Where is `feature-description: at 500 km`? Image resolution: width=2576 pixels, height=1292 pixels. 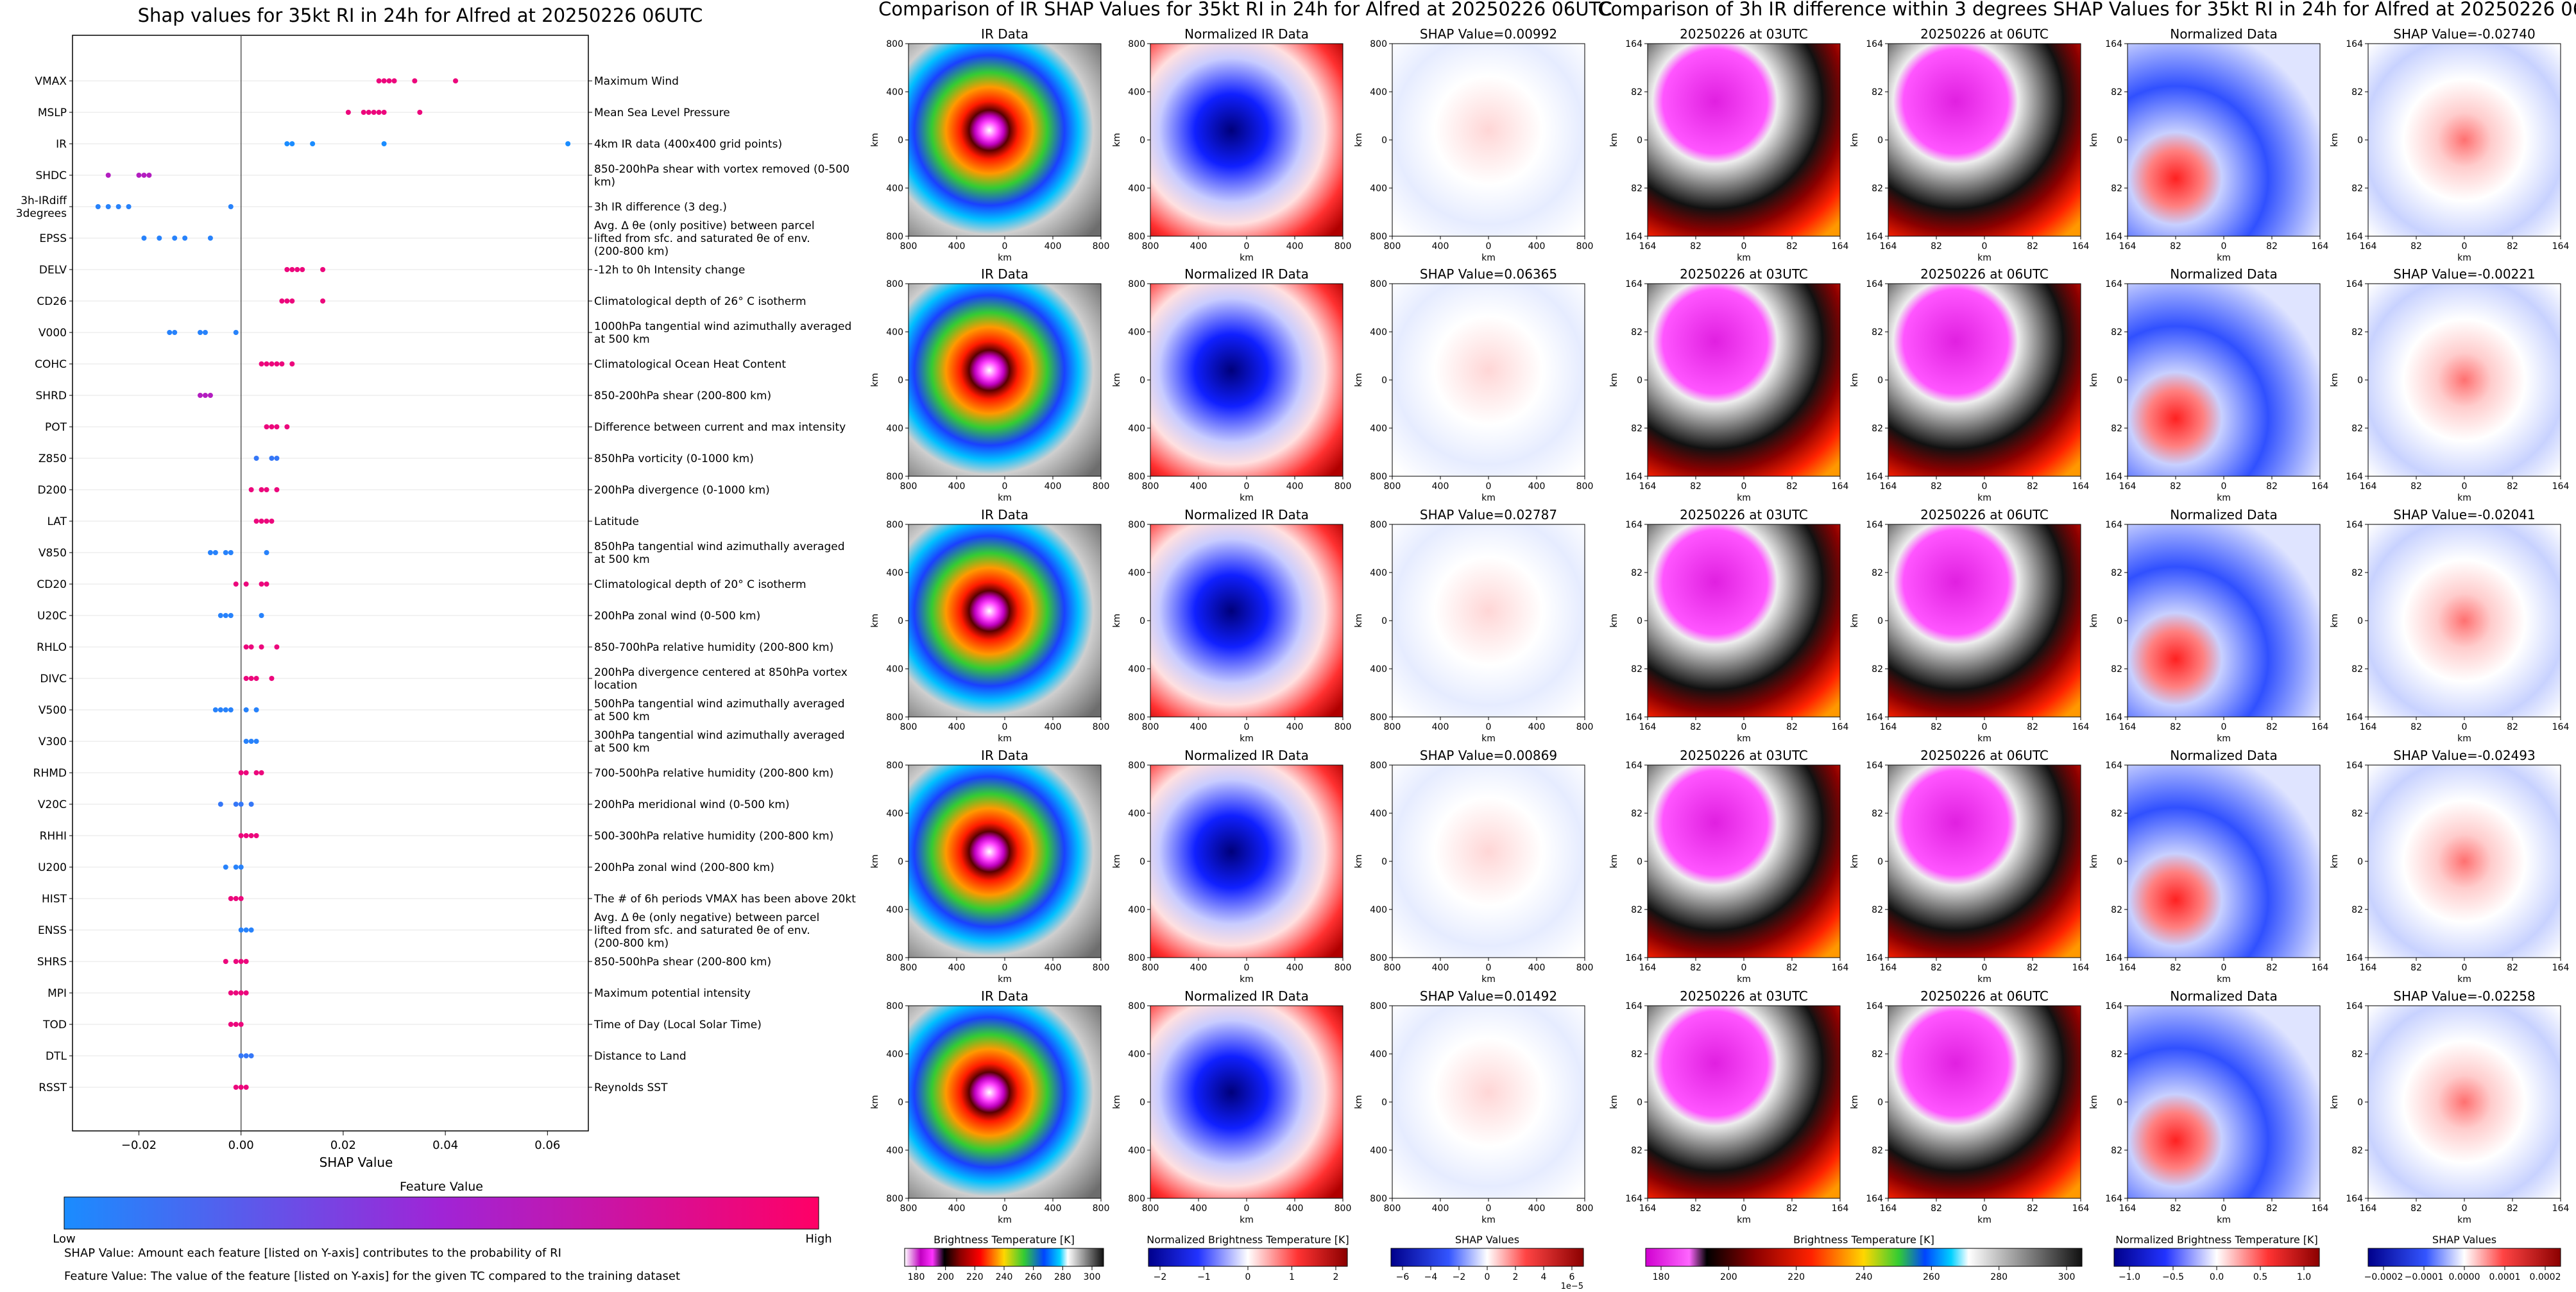
feature-description: at 500 km is located at coordinates (622, 339).